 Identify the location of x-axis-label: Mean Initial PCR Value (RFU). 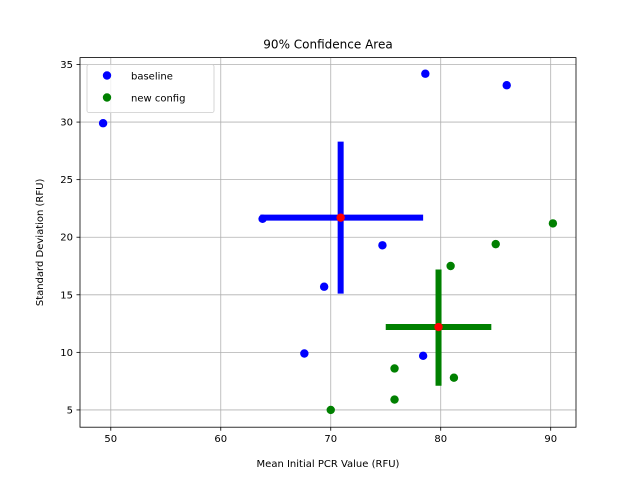
(328, 464).